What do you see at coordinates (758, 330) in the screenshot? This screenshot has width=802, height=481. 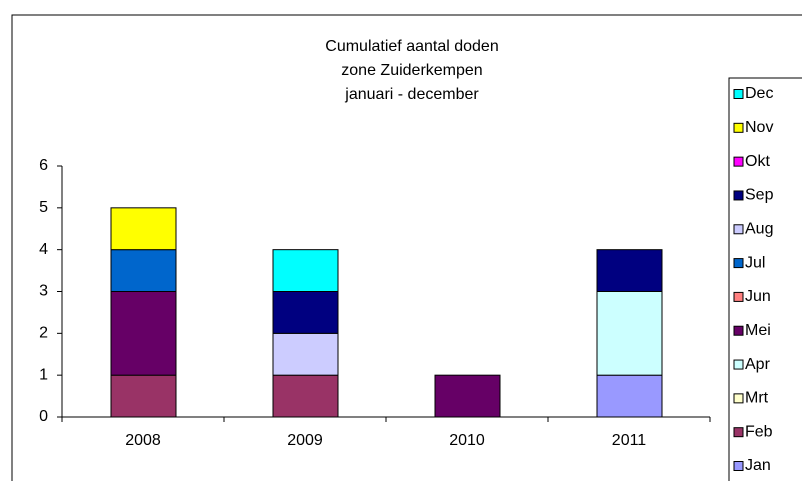 I see `legend-label: Mei` at bounding box center [758, 330].